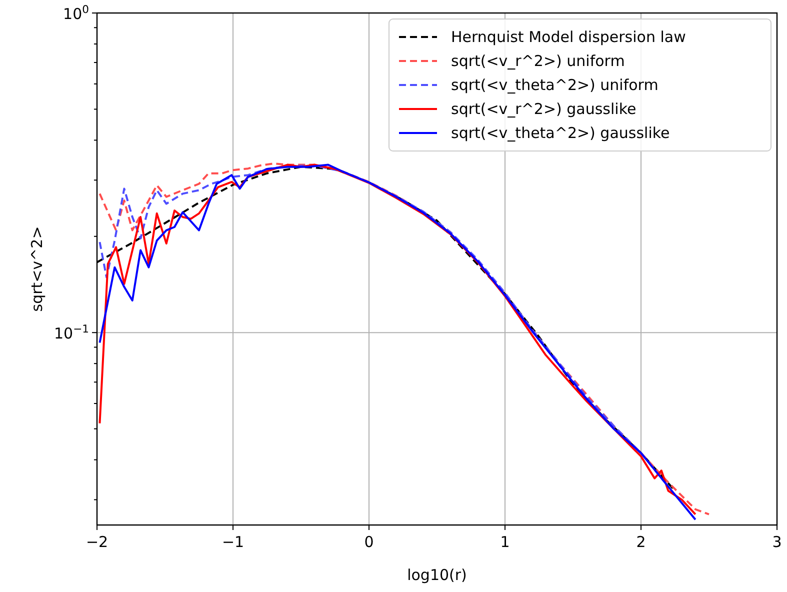  I want to click on y-axis-title: sqrt<v^2>, so click(37, 269).